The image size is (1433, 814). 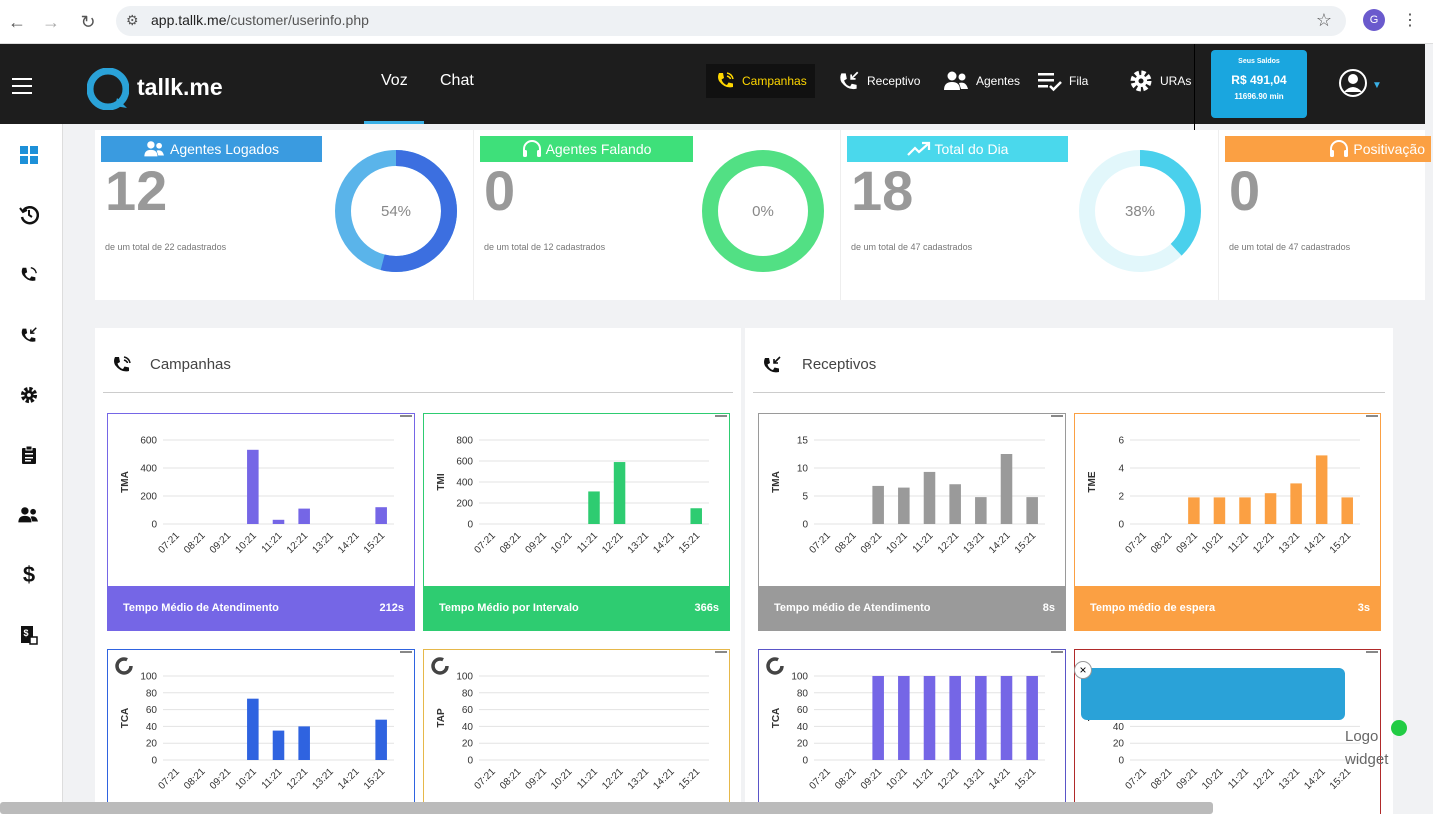 What do you see at coordinates (1159, 81) in the screenshot?
I see `nav-uras: URAs` at bounding box center [1159, 81].